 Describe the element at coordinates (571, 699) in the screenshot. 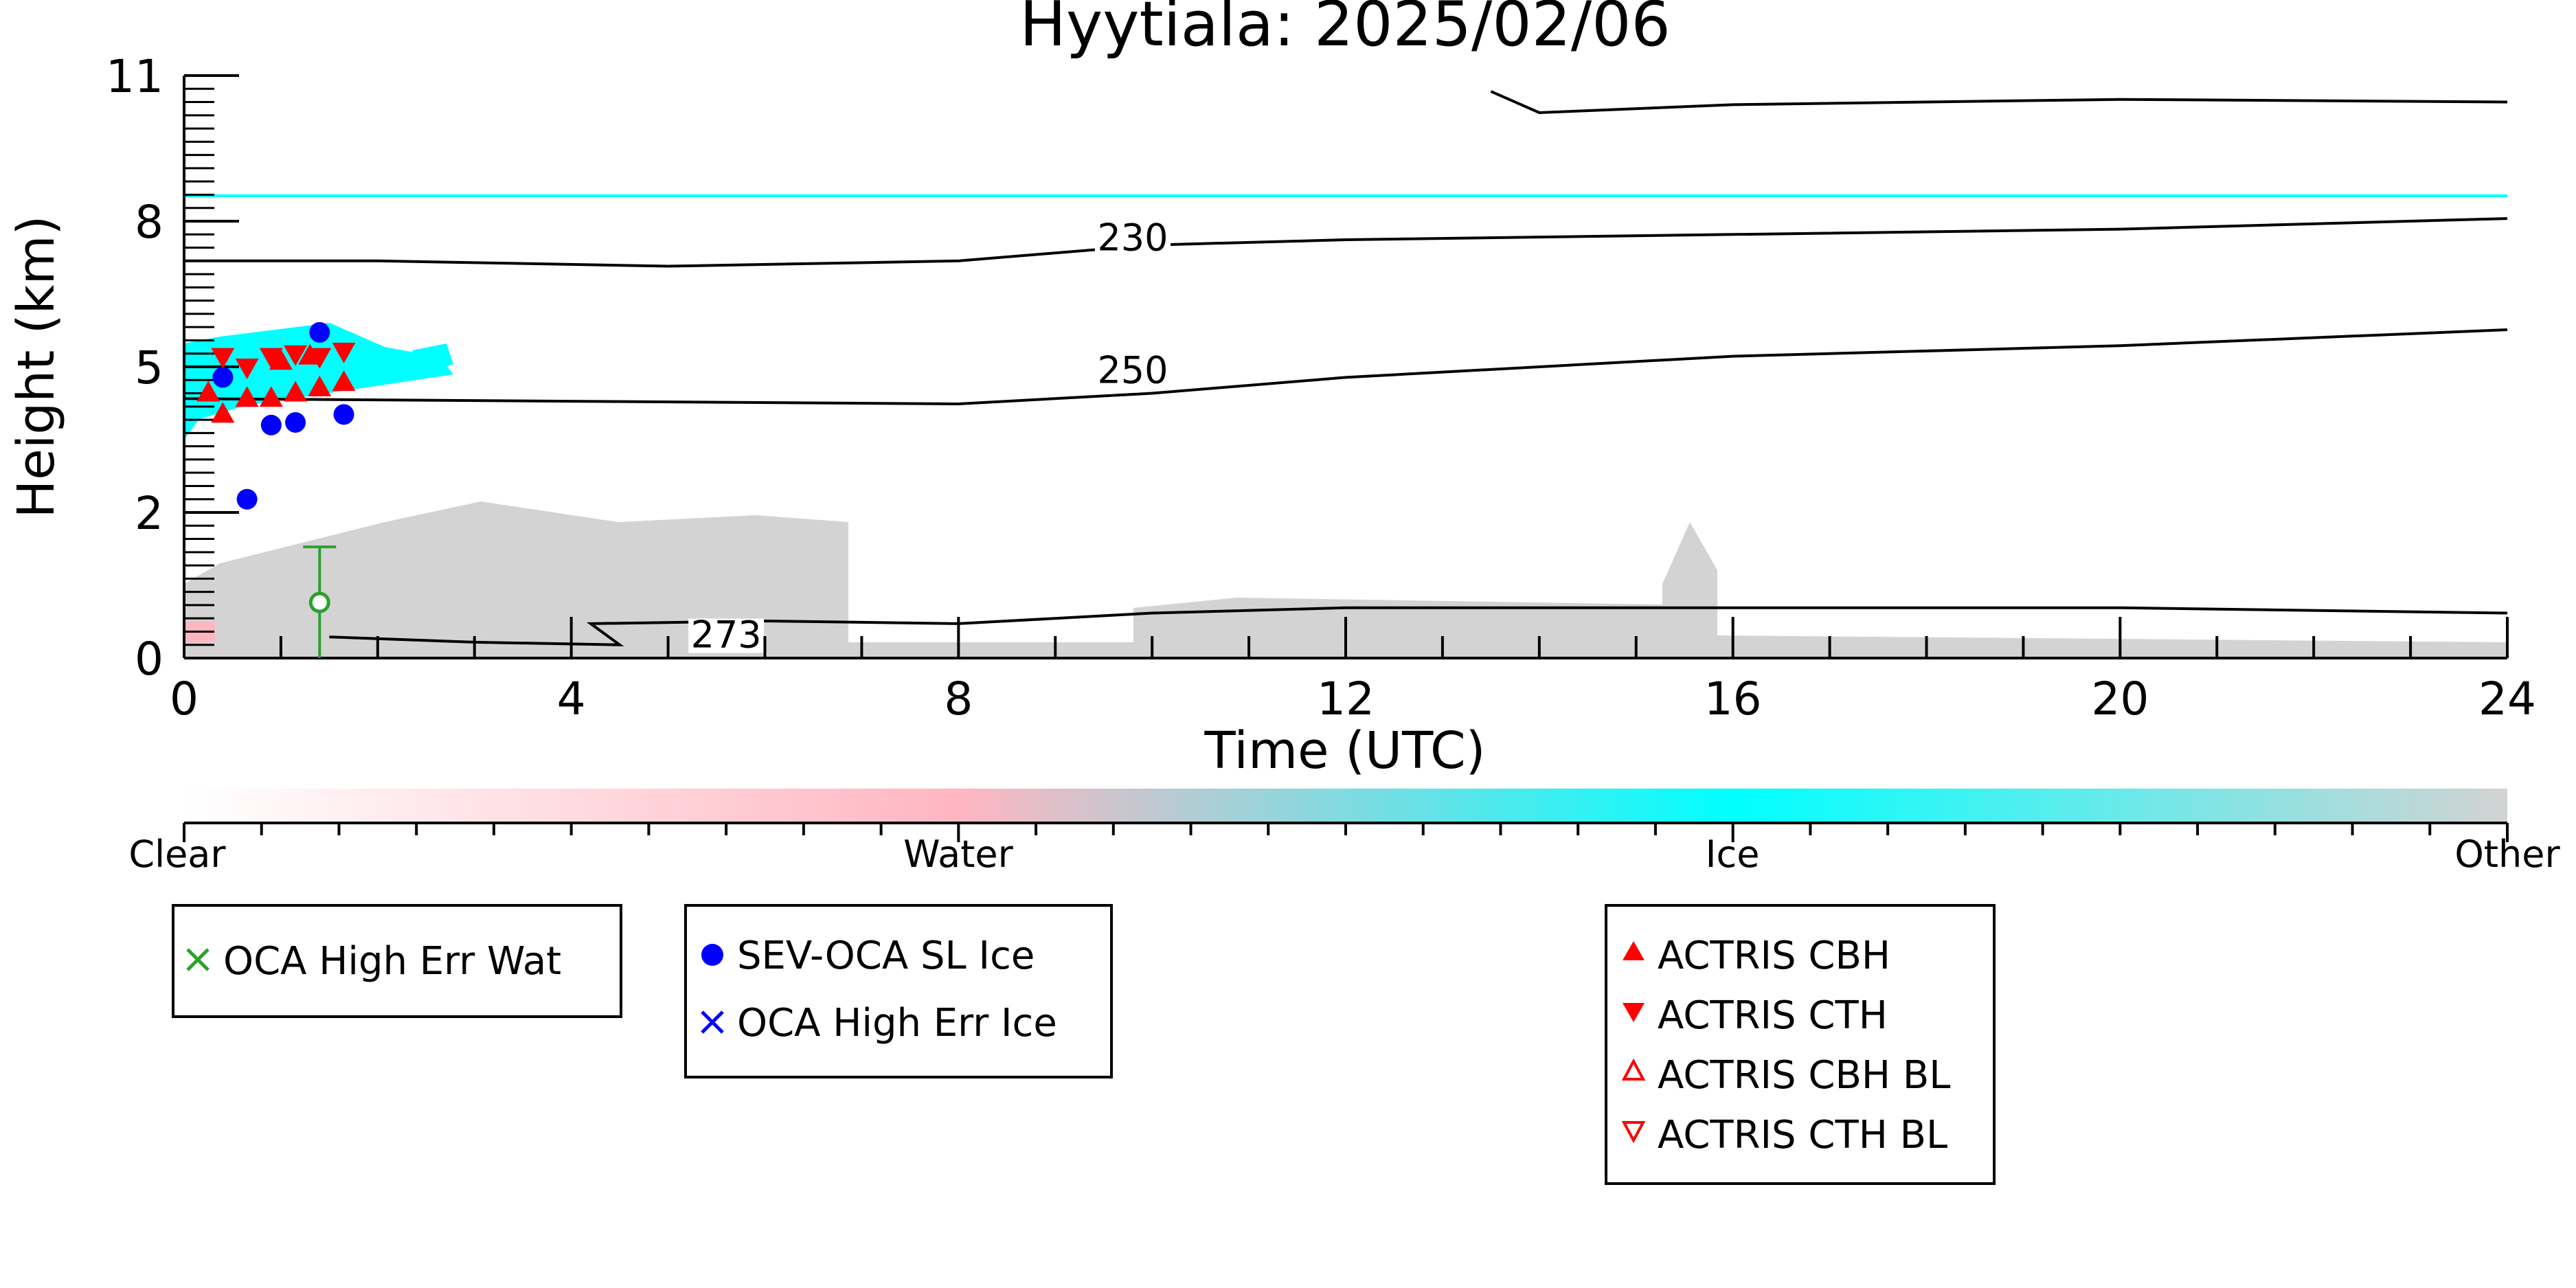

I see `x-tick-label: 4` at that location.